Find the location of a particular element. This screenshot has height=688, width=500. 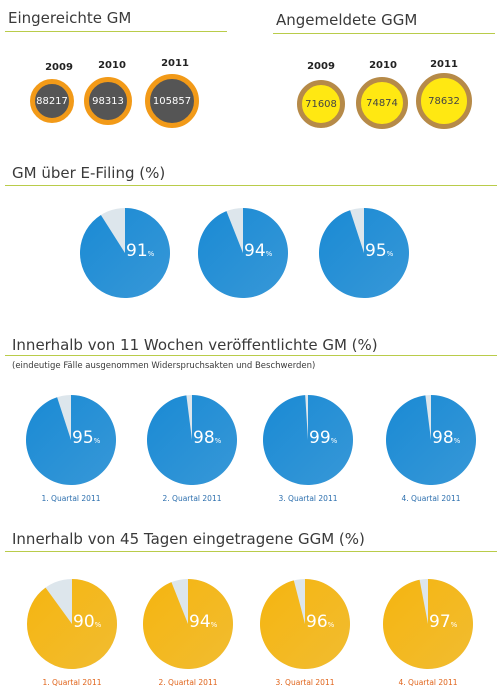

published-pie-4-value-label: 98% is located at coordinates (446, 438).